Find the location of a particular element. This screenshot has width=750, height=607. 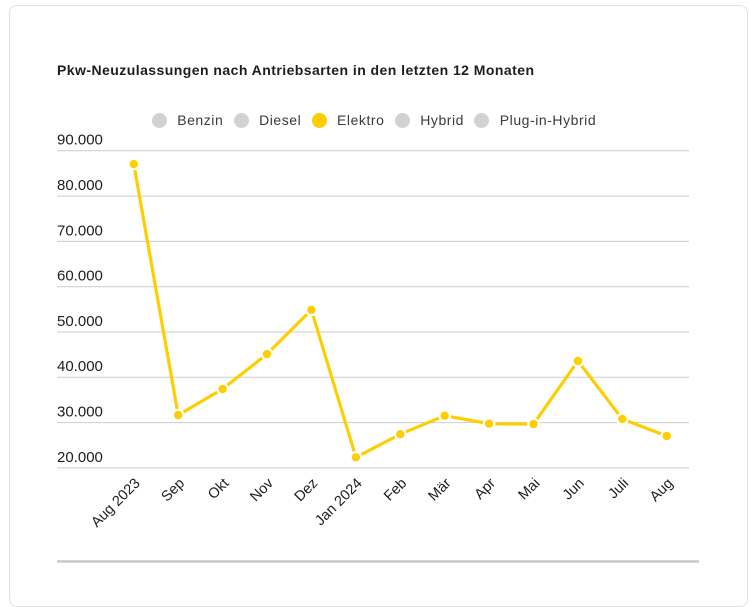

svg-text: 70.000 is located at coordinates (80, 230).